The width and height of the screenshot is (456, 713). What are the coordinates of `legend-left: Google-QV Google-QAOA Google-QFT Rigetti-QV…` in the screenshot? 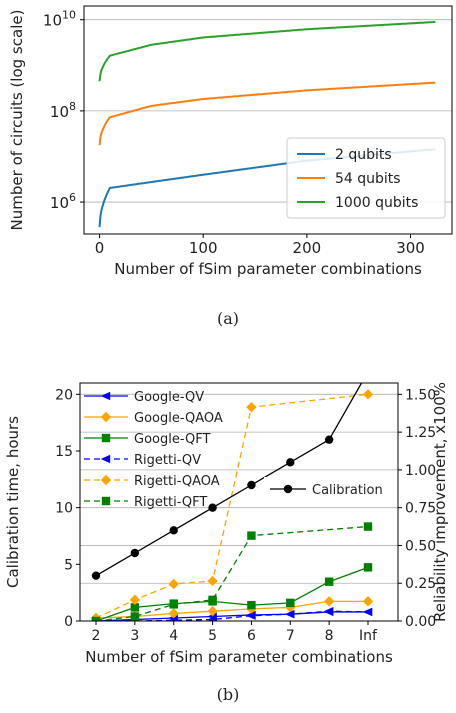 It's located at (153, 450).